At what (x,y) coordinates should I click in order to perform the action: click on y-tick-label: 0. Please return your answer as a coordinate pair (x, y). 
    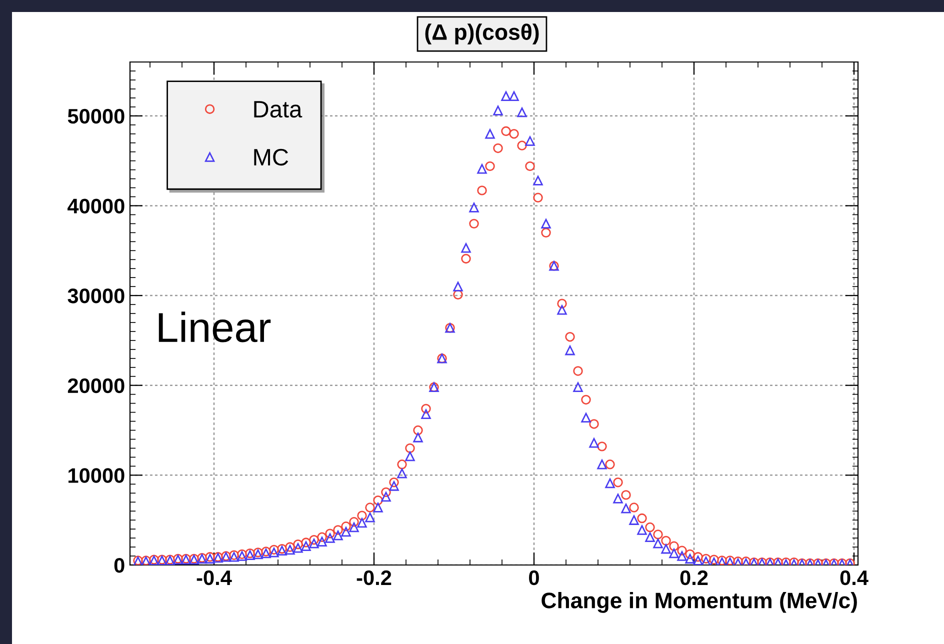
    Looking at the image, I should click on (119, 565).